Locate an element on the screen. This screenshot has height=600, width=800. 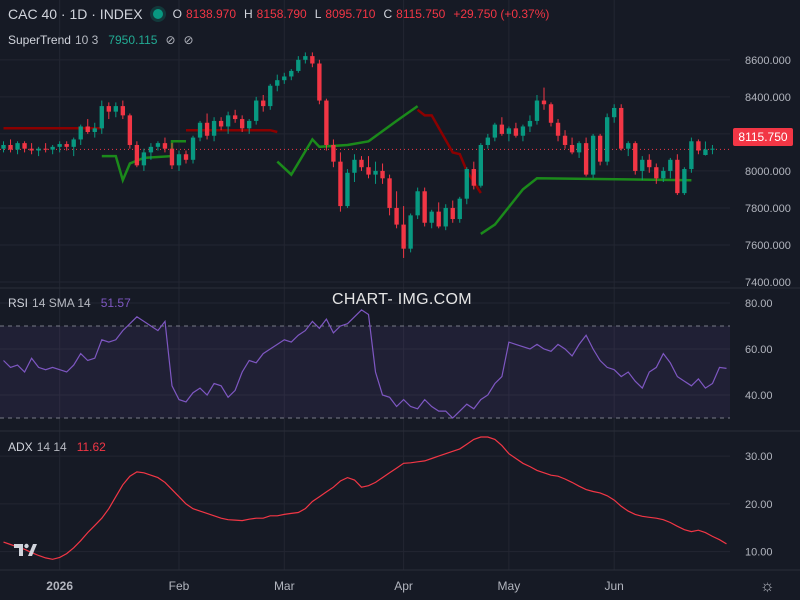
rsi-value: 51.57 is located at coordinates (115, 303).